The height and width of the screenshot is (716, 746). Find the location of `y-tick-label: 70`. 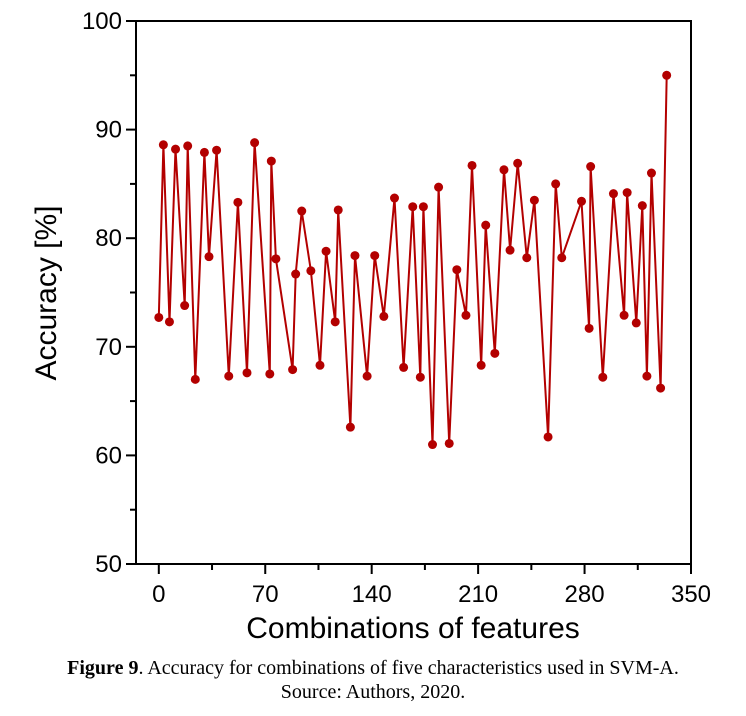

y-tick-label: 70 is located at coordinates (108, 347).